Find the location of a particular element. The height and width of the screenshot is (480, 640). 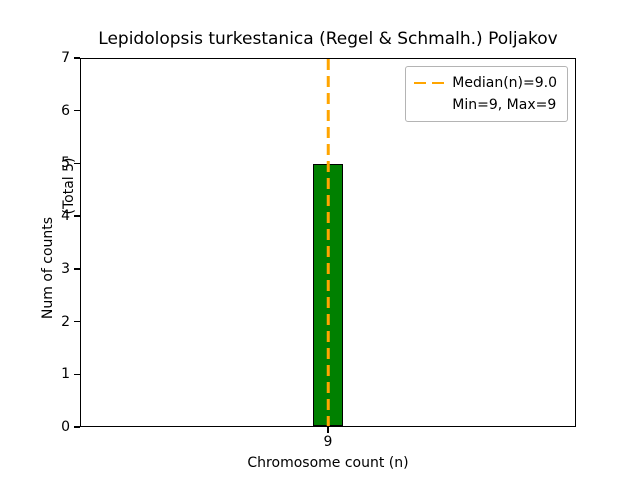

x-tick-mark is located at coordinates (328, 430).